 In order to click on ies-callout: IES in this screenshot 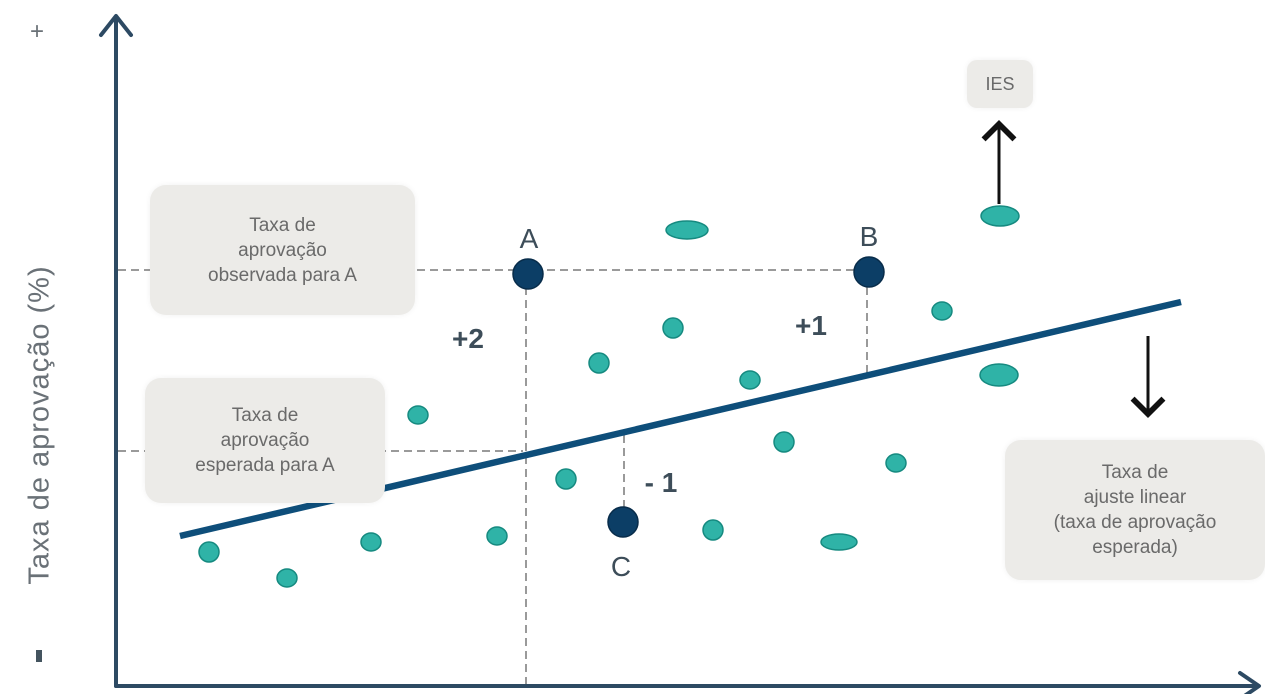, I will do `click(1000, 84)`.